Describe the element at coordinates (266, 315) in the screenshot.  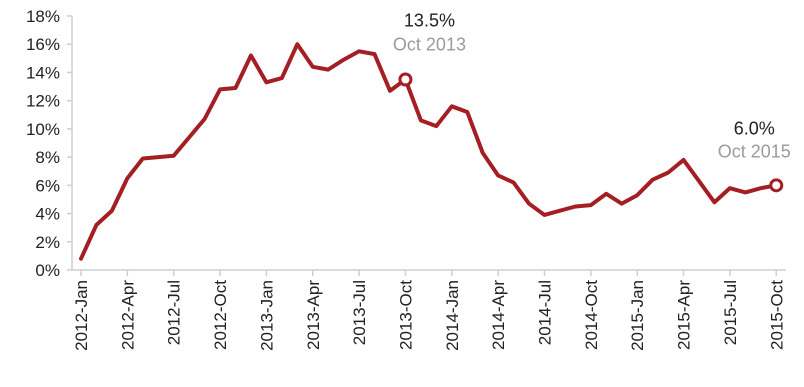
I see `x-tick-label: 2013-Jan` at that location.